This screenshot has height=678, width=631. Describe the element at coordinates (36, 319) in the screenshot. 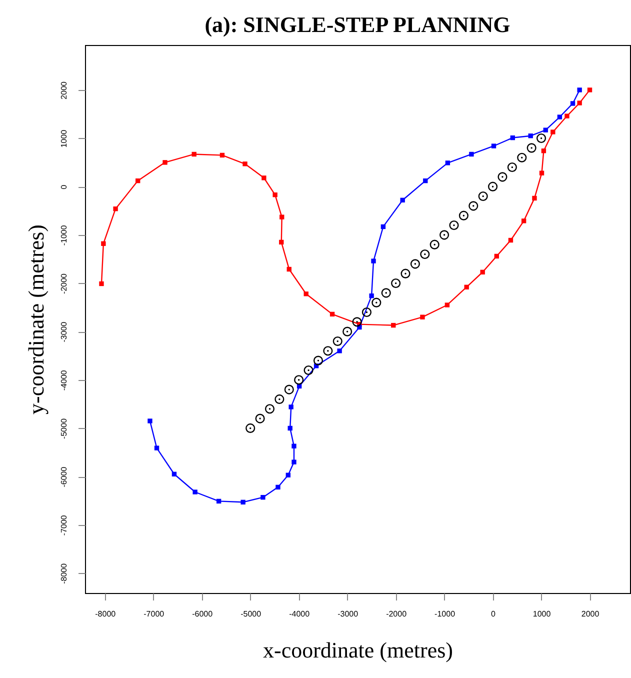

I see `y-axis-title: y-coordinate (metres)` at that location.